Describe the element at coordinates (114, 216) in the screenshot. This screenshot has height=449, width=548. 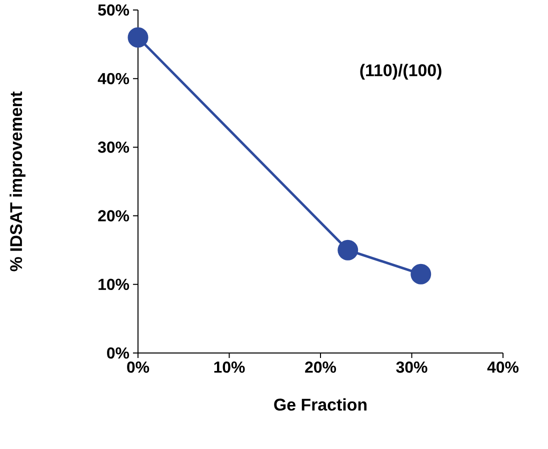
I see `y-tick-label: 20%` at that location.